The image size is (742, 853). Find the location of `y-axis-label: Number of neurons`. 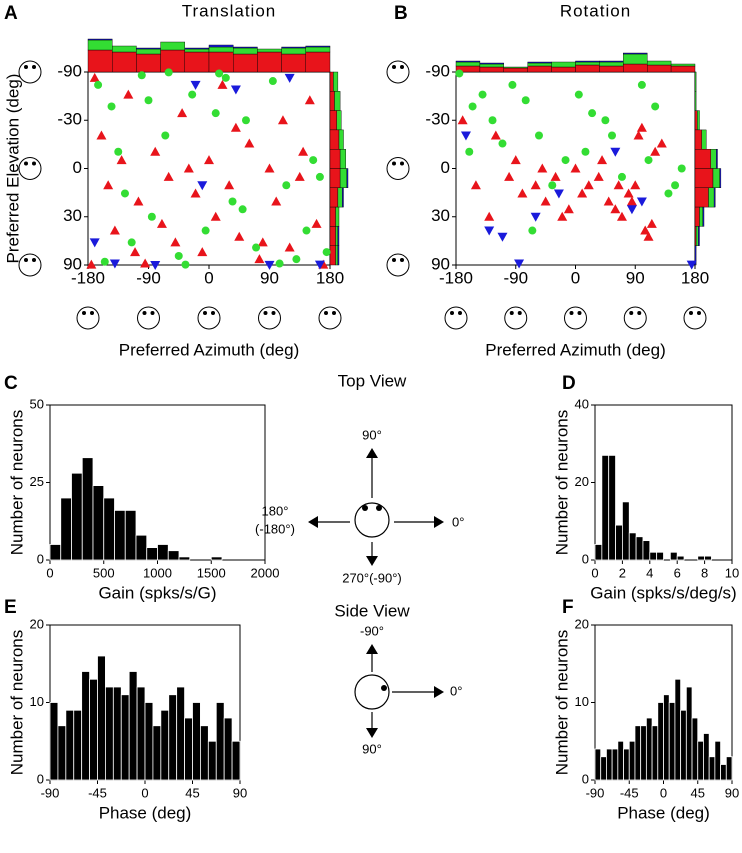

y-axis-label: Number of neurons is located at coordinates (561, 483).